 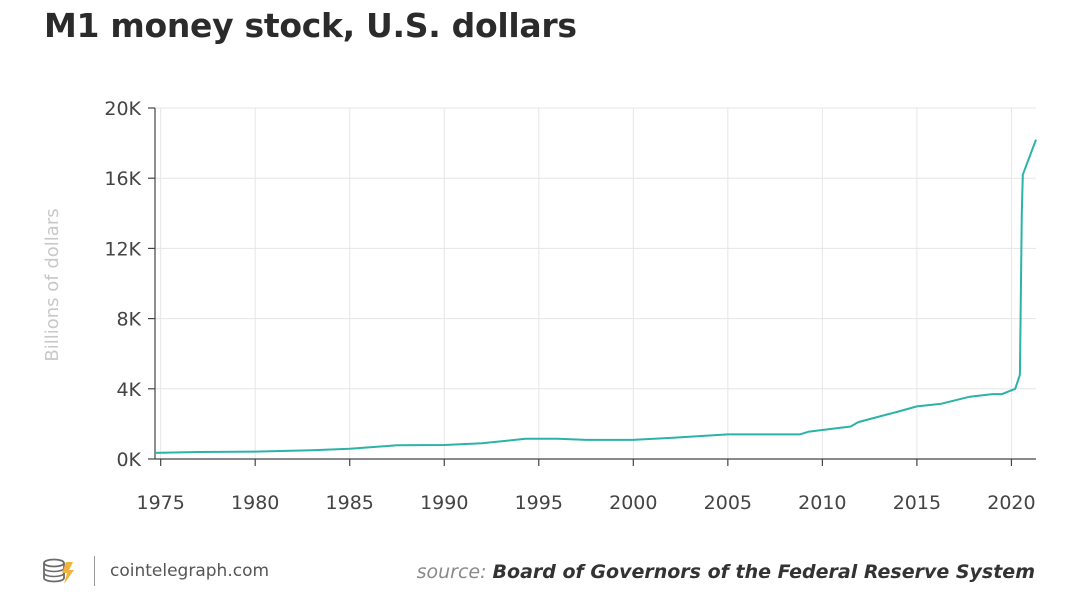 I want to click on y-tick-label: 8K, so click(x=128, y=320).